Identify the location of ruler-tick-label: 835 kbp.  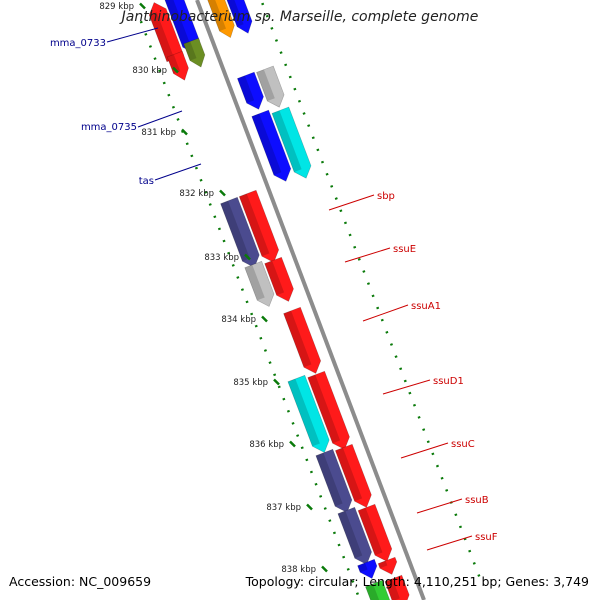
(250, 383).